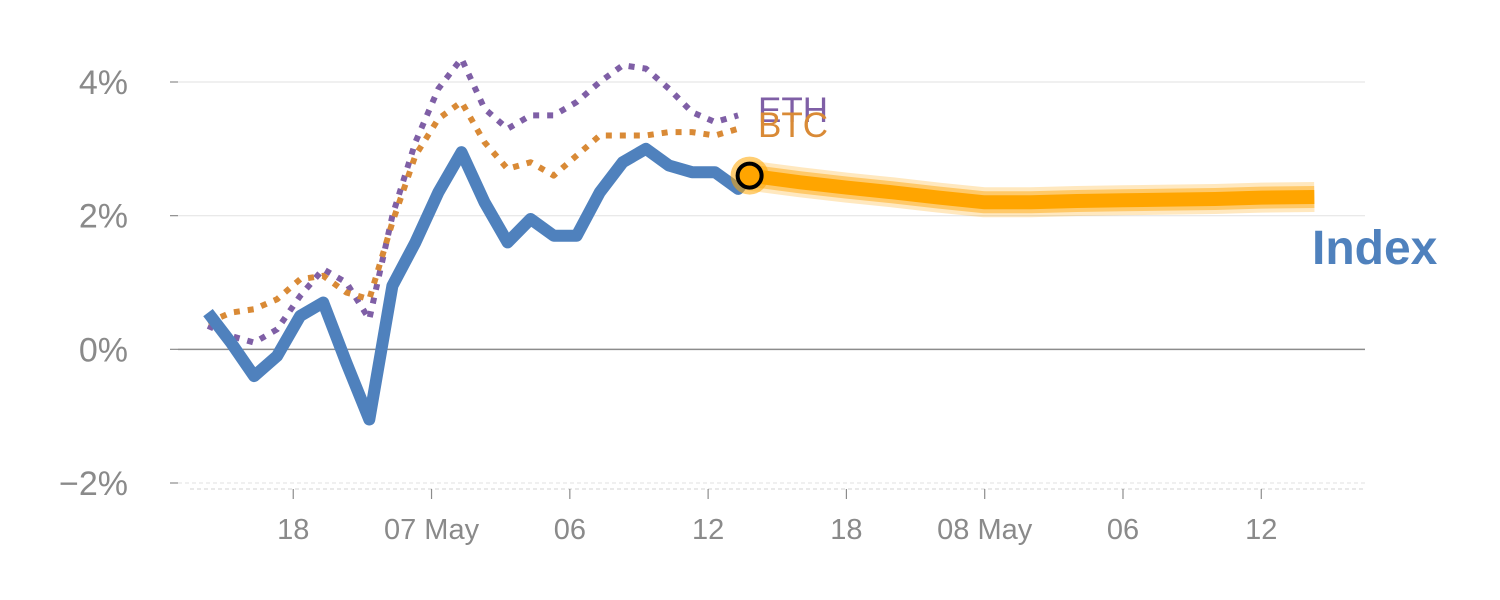  What do you see at coordinates (93, 484) in the screenshot?
I see `y-tick-label: −2%` at bounding box center [93, 484].